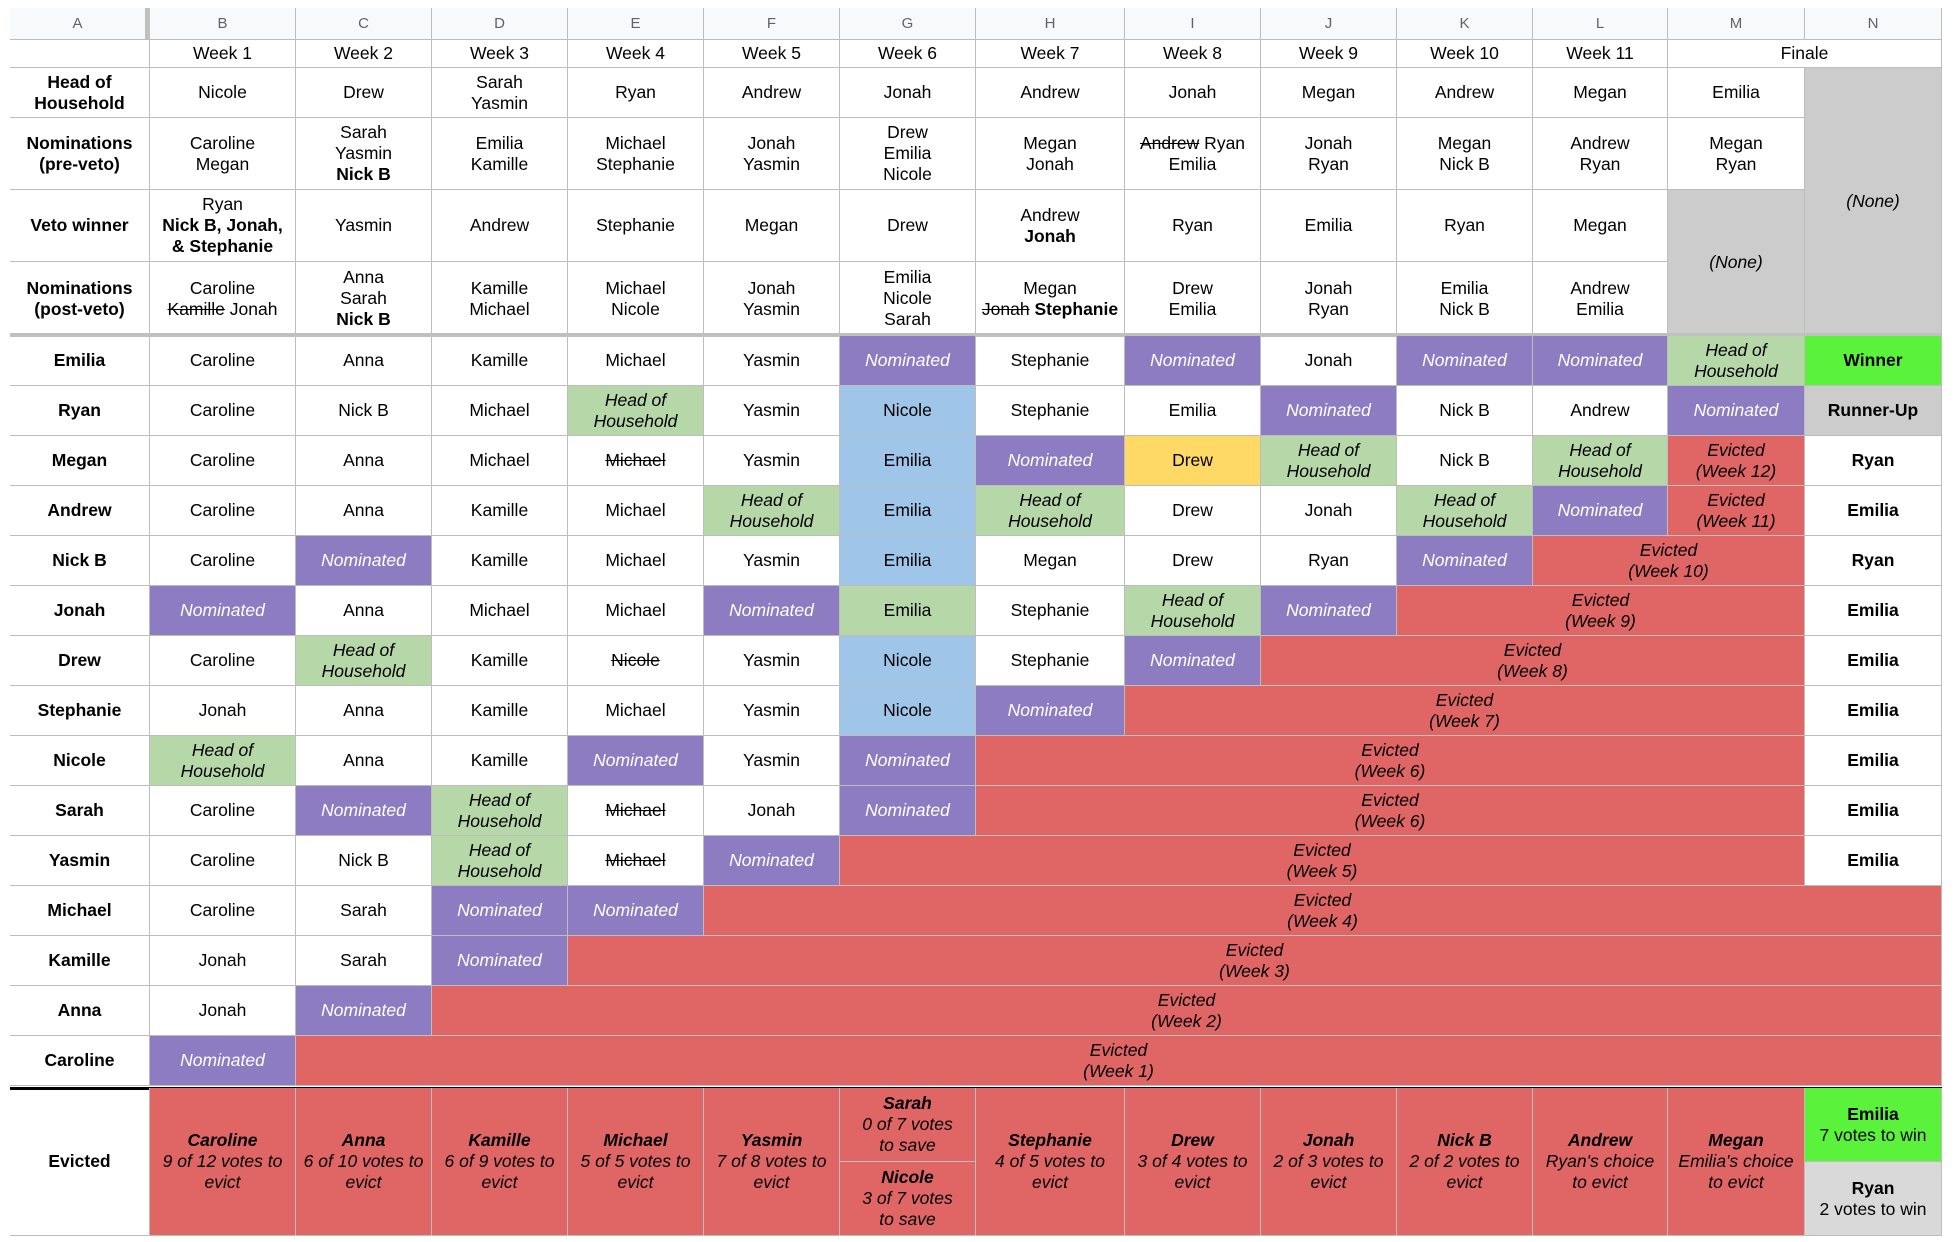 This screenshot has height=1242, width=1954. Describe the element at coordinates (908, 299) in the screenshot. I see `summary-cell: Emilia Nicole Sarah` at that location.